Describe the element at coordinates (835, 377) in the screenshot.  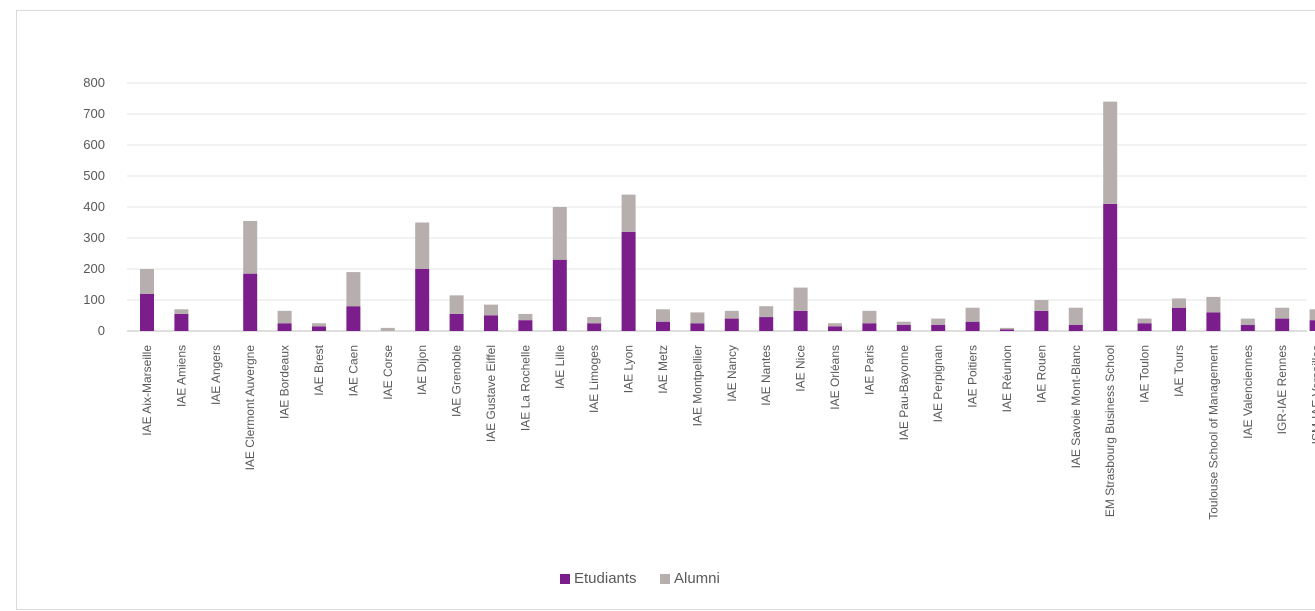
I see `x-category-label: IAE Orléans` at that location.